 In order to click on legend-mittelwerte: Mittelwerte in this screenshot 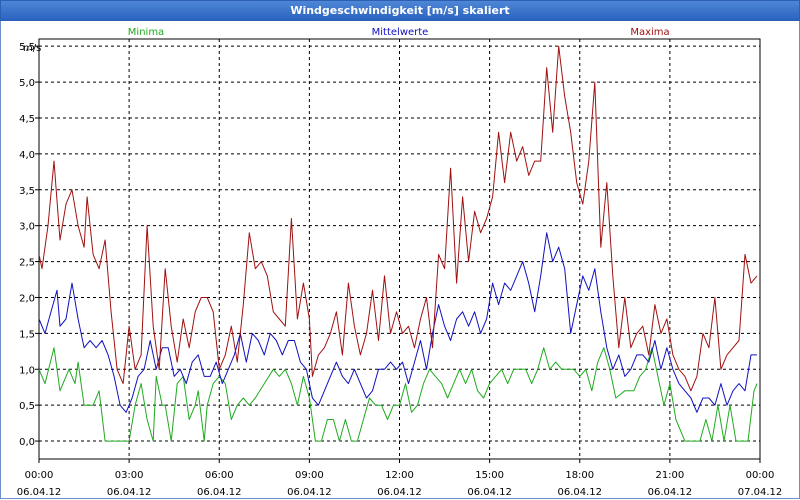, I will do `click(400, 32)`.